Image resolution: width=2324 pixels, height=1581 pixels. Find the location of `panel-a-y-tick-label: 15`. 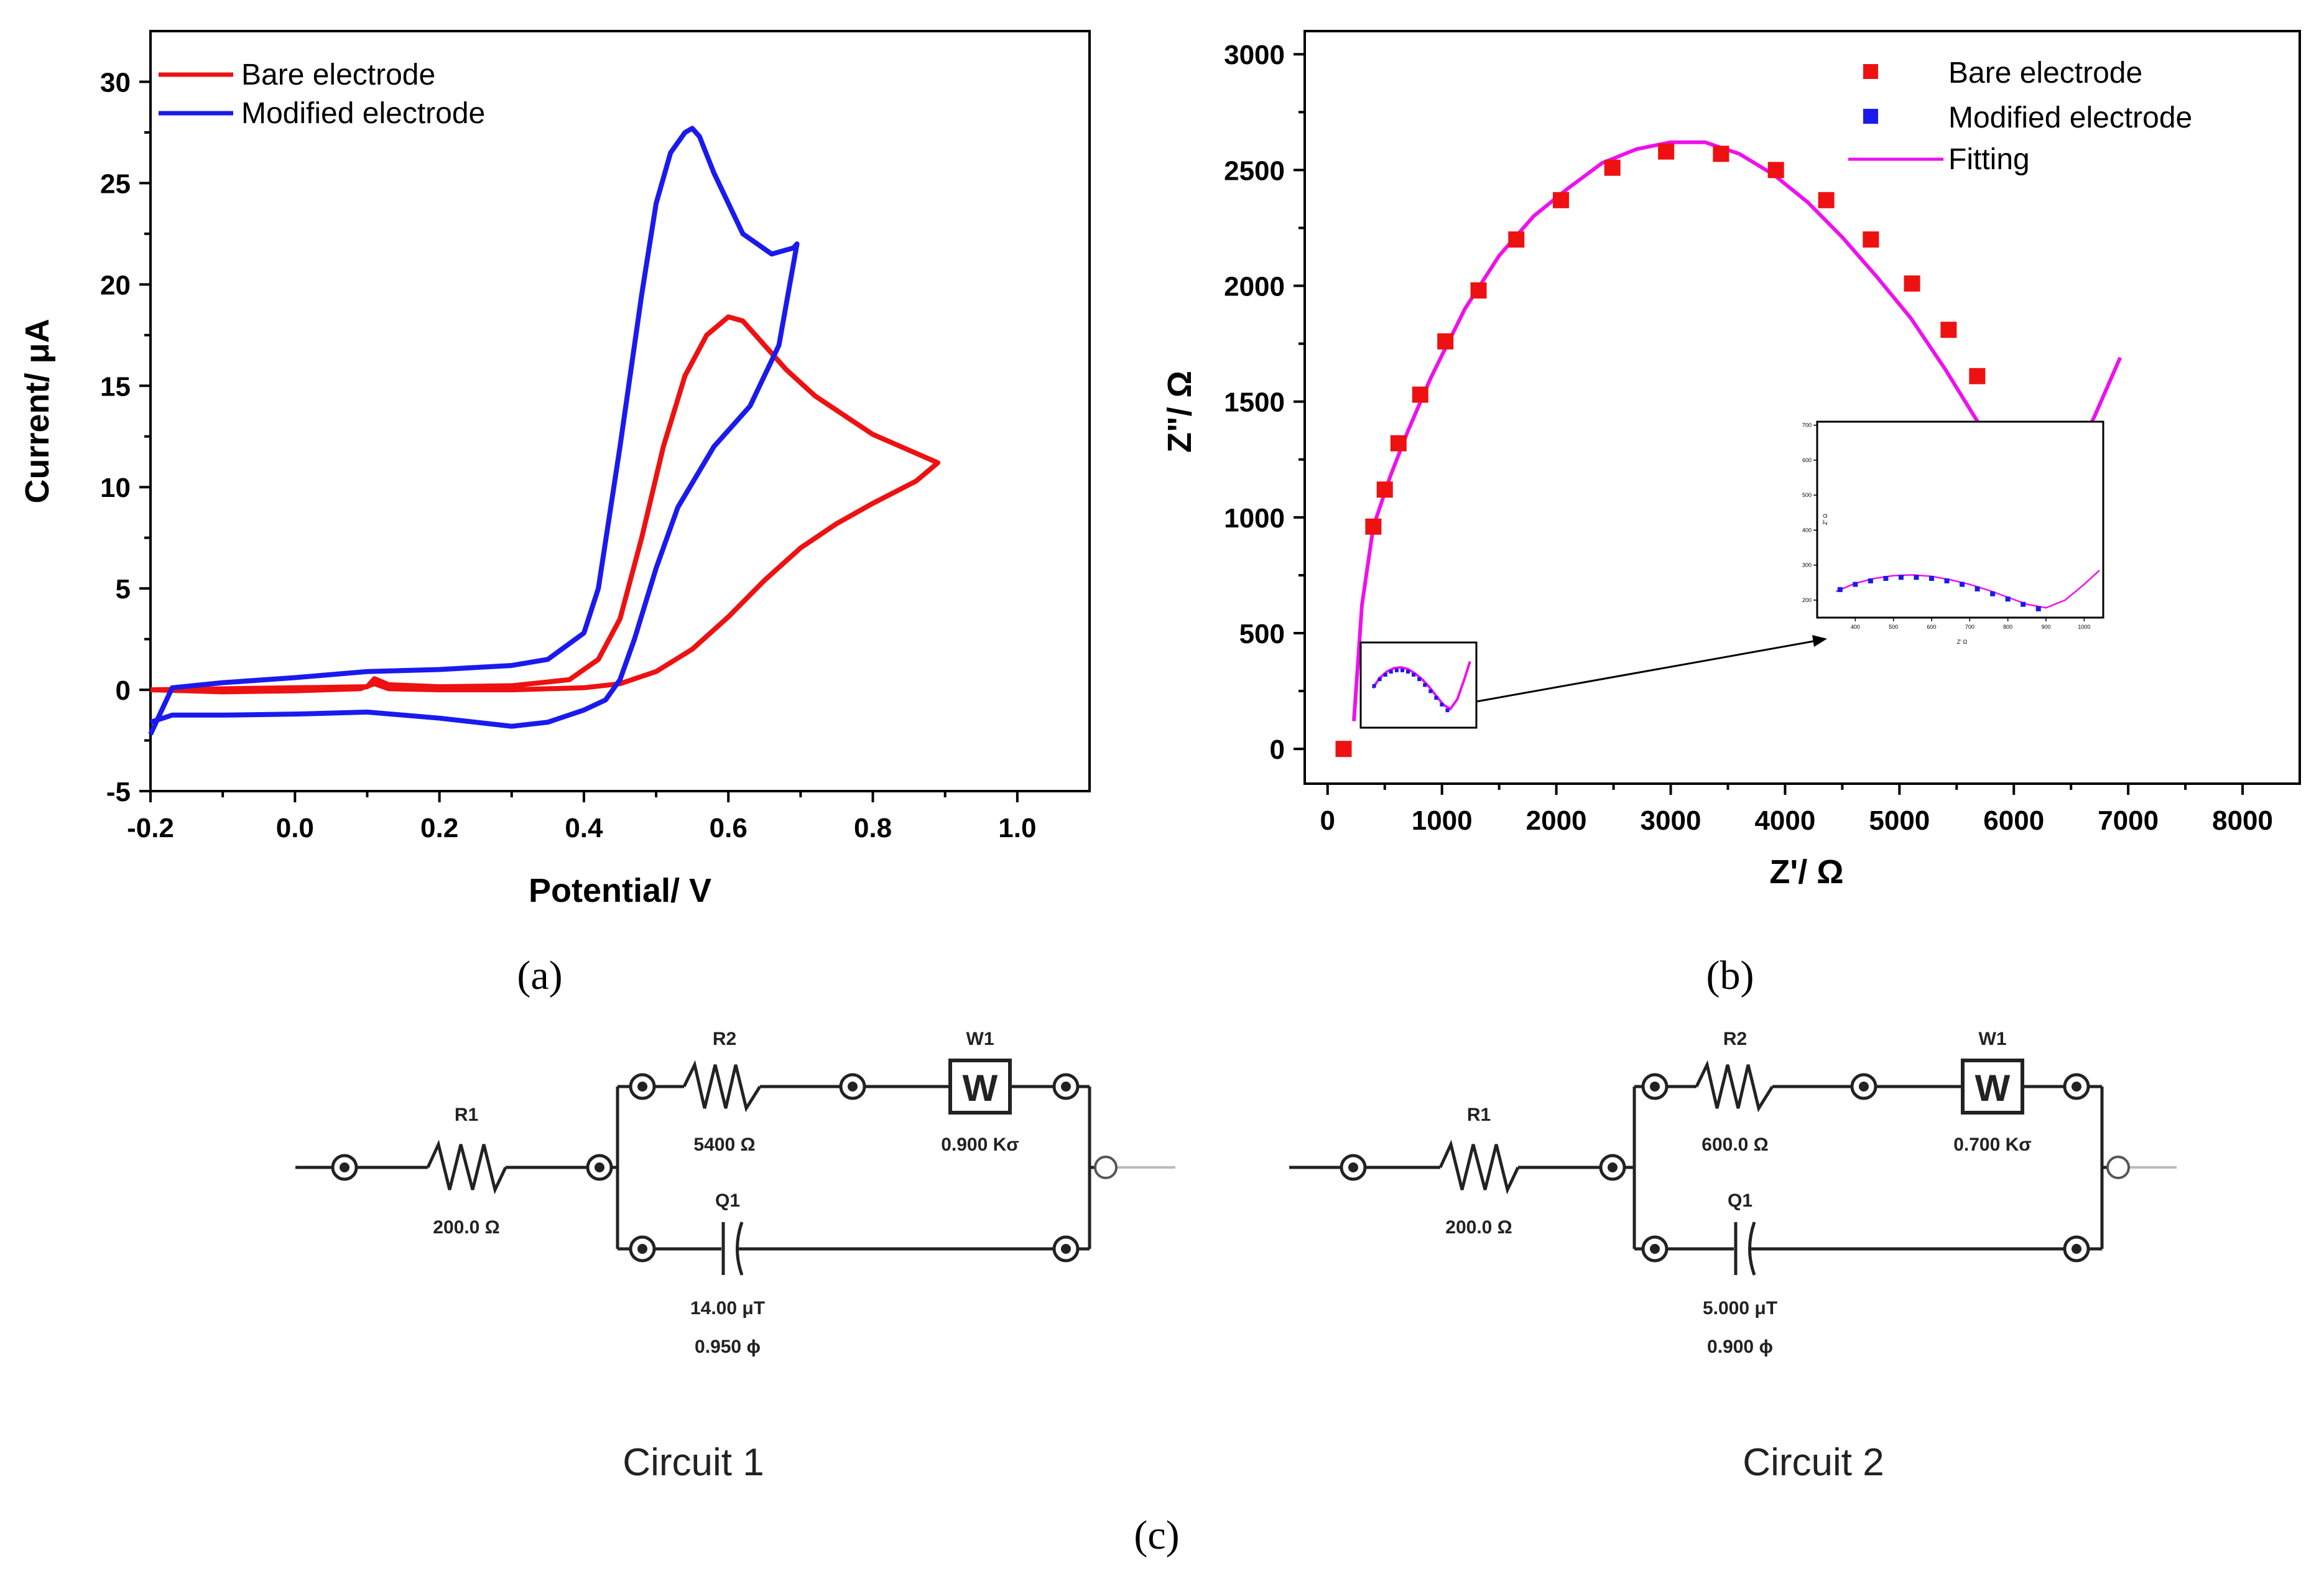

panel-a-y-tick-label: 15 is located at coordinates (116, 387).